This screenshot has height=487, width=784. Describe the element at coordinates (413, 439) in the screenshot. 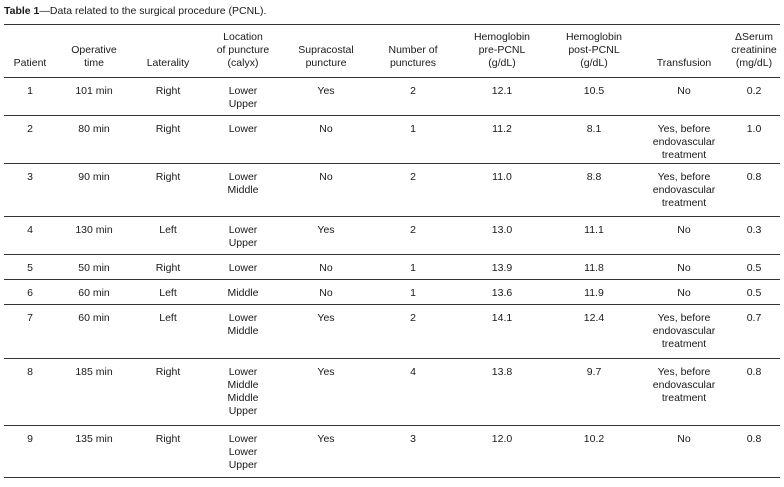

I see `punctures-cell: 3` at that location.